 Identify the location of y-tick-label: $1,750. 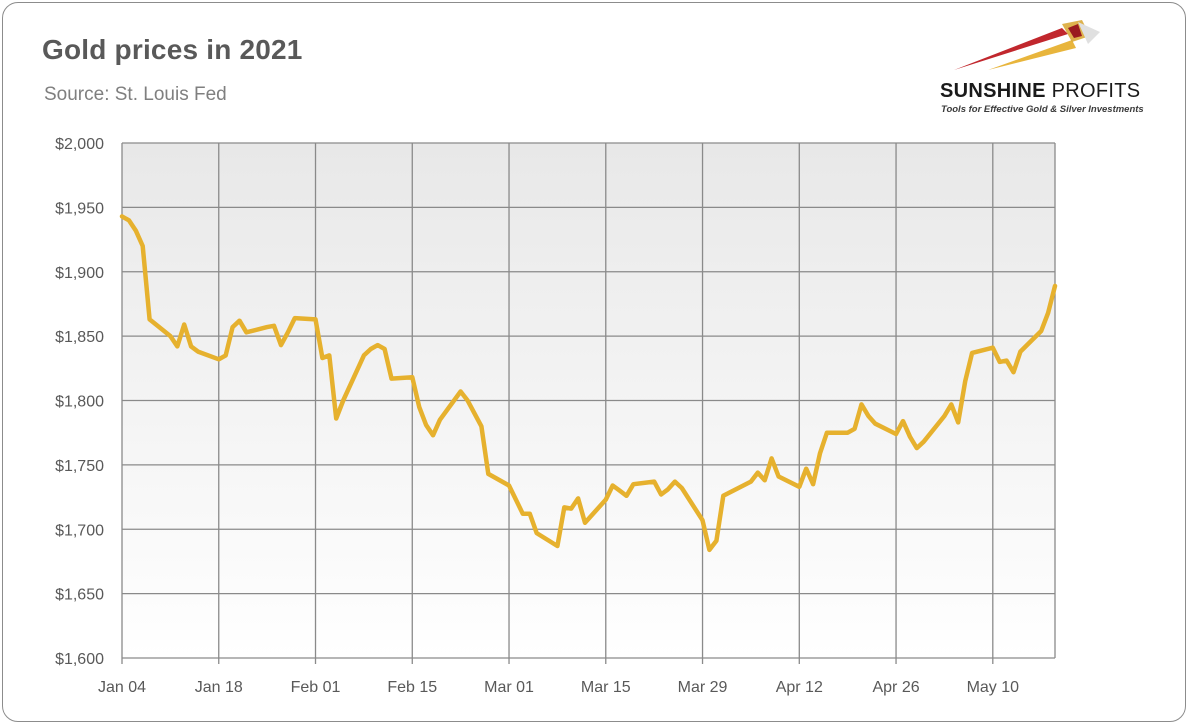
(79, 466).